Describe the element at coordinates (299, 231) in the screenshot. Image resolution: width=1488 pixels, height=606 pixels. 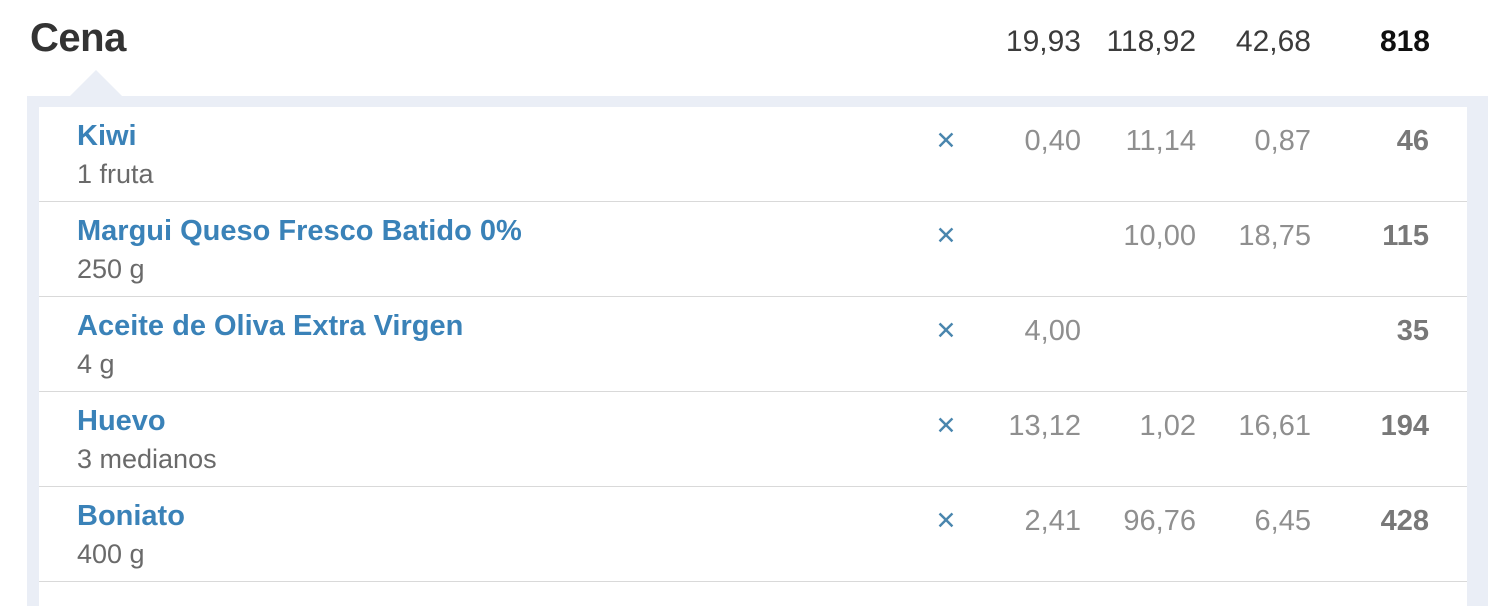
I see `food-name-link: Margui Queso Fresco Batido 0%` at that location.